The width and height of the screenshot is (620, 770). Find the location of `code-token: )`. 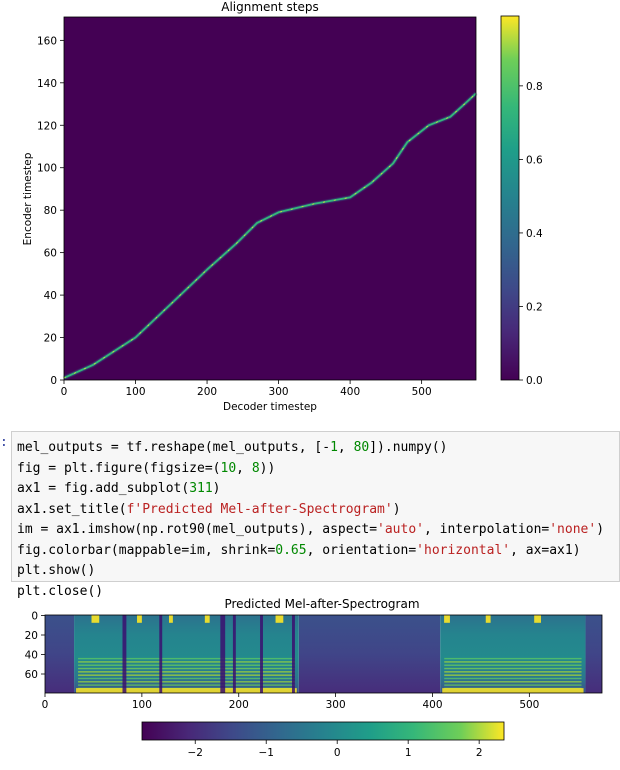

code-token: ) is located at coordinates (600, 529).